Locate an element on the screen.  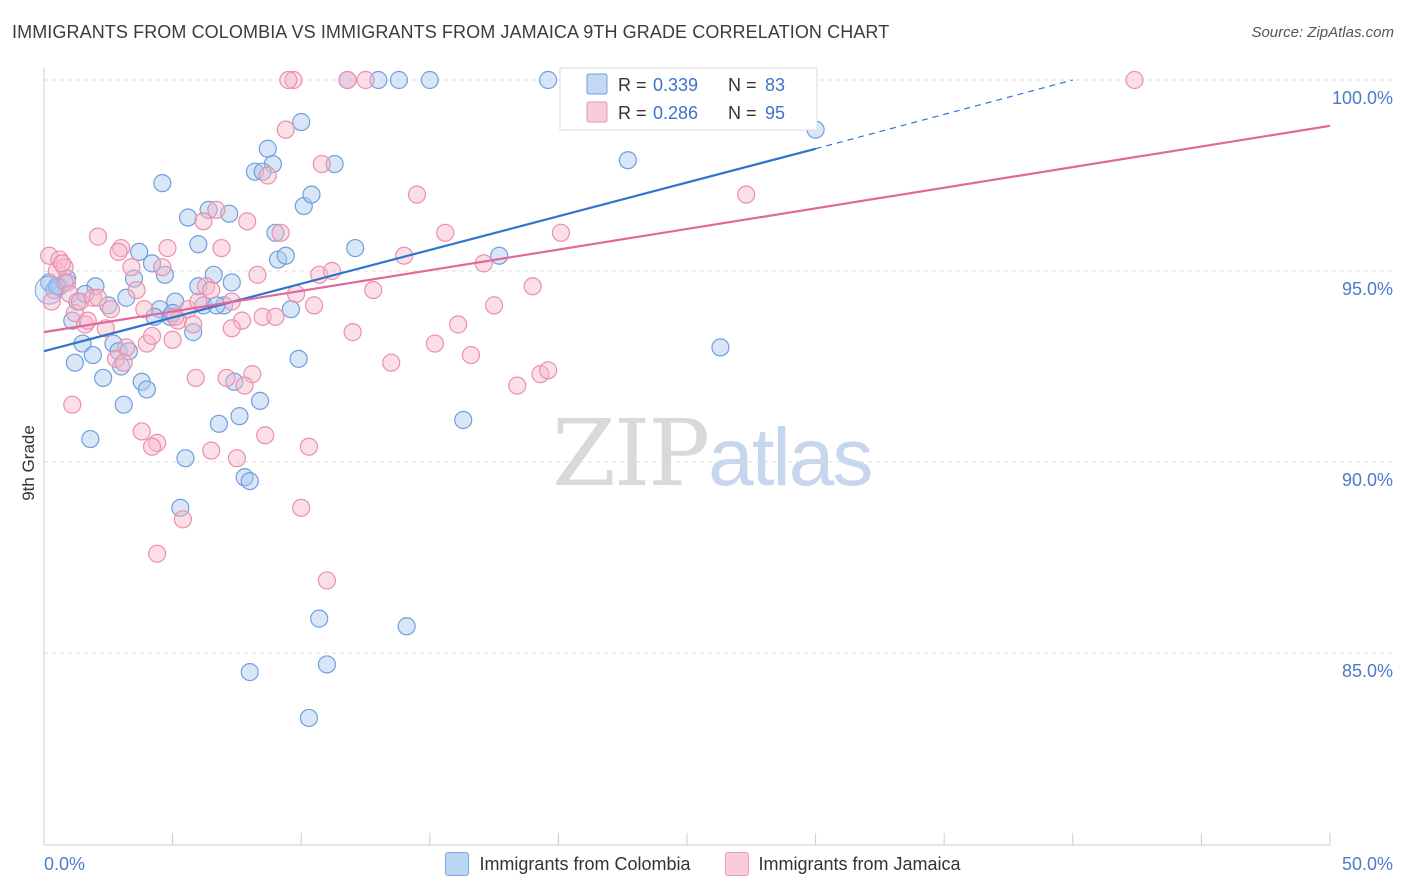
watermark-zip: ZIP is located at coordinates (631, 453).